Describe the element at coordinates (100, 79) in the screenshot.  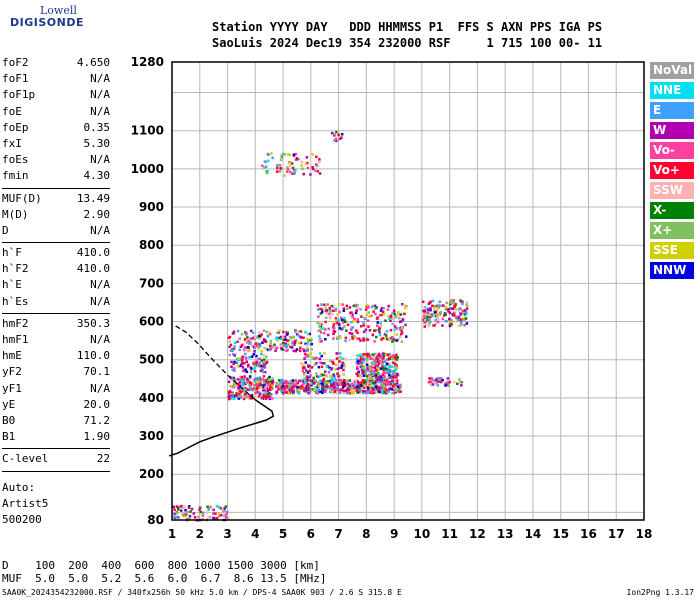
I see `param-value: N/A` at that location.